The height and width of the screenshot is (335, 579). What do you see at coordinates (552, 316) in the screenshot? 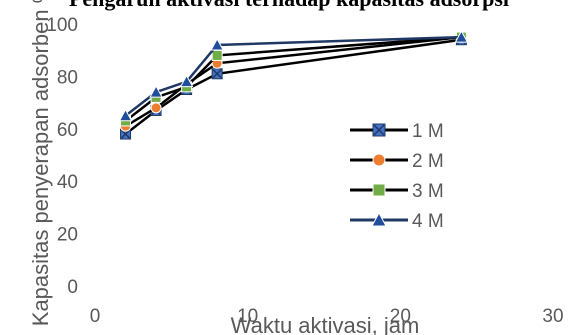
I see `x-tick-label: 30` at bounding box center [552, 316].